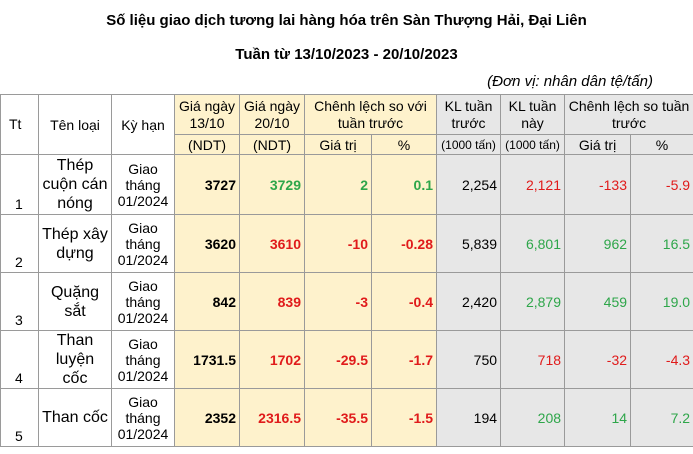 The image size is (693, 454). I want to click on row-kl-truoc: 2,420, so click(469, 301).